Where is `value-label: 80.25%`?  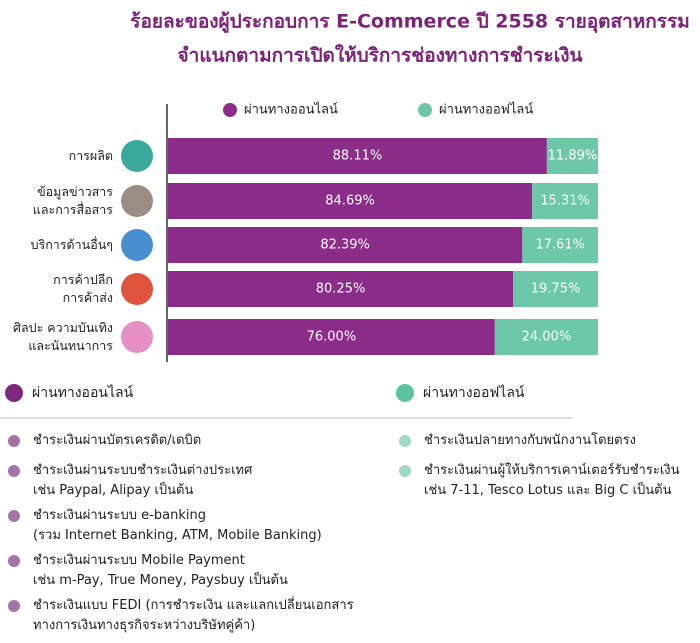
value-label: 80.25% is located at coordinates (341, 289).